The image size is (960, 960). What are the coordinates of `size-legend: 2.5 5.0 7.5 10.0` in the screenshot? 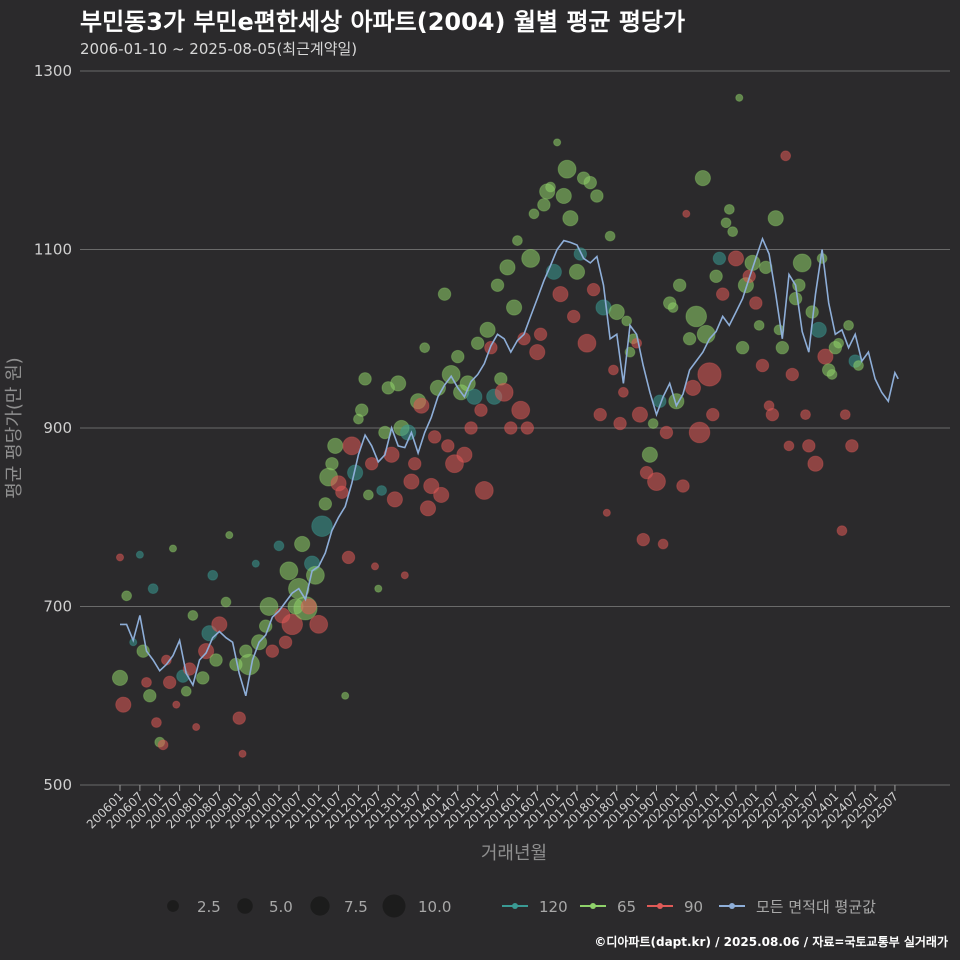 It's located at (309, 906).